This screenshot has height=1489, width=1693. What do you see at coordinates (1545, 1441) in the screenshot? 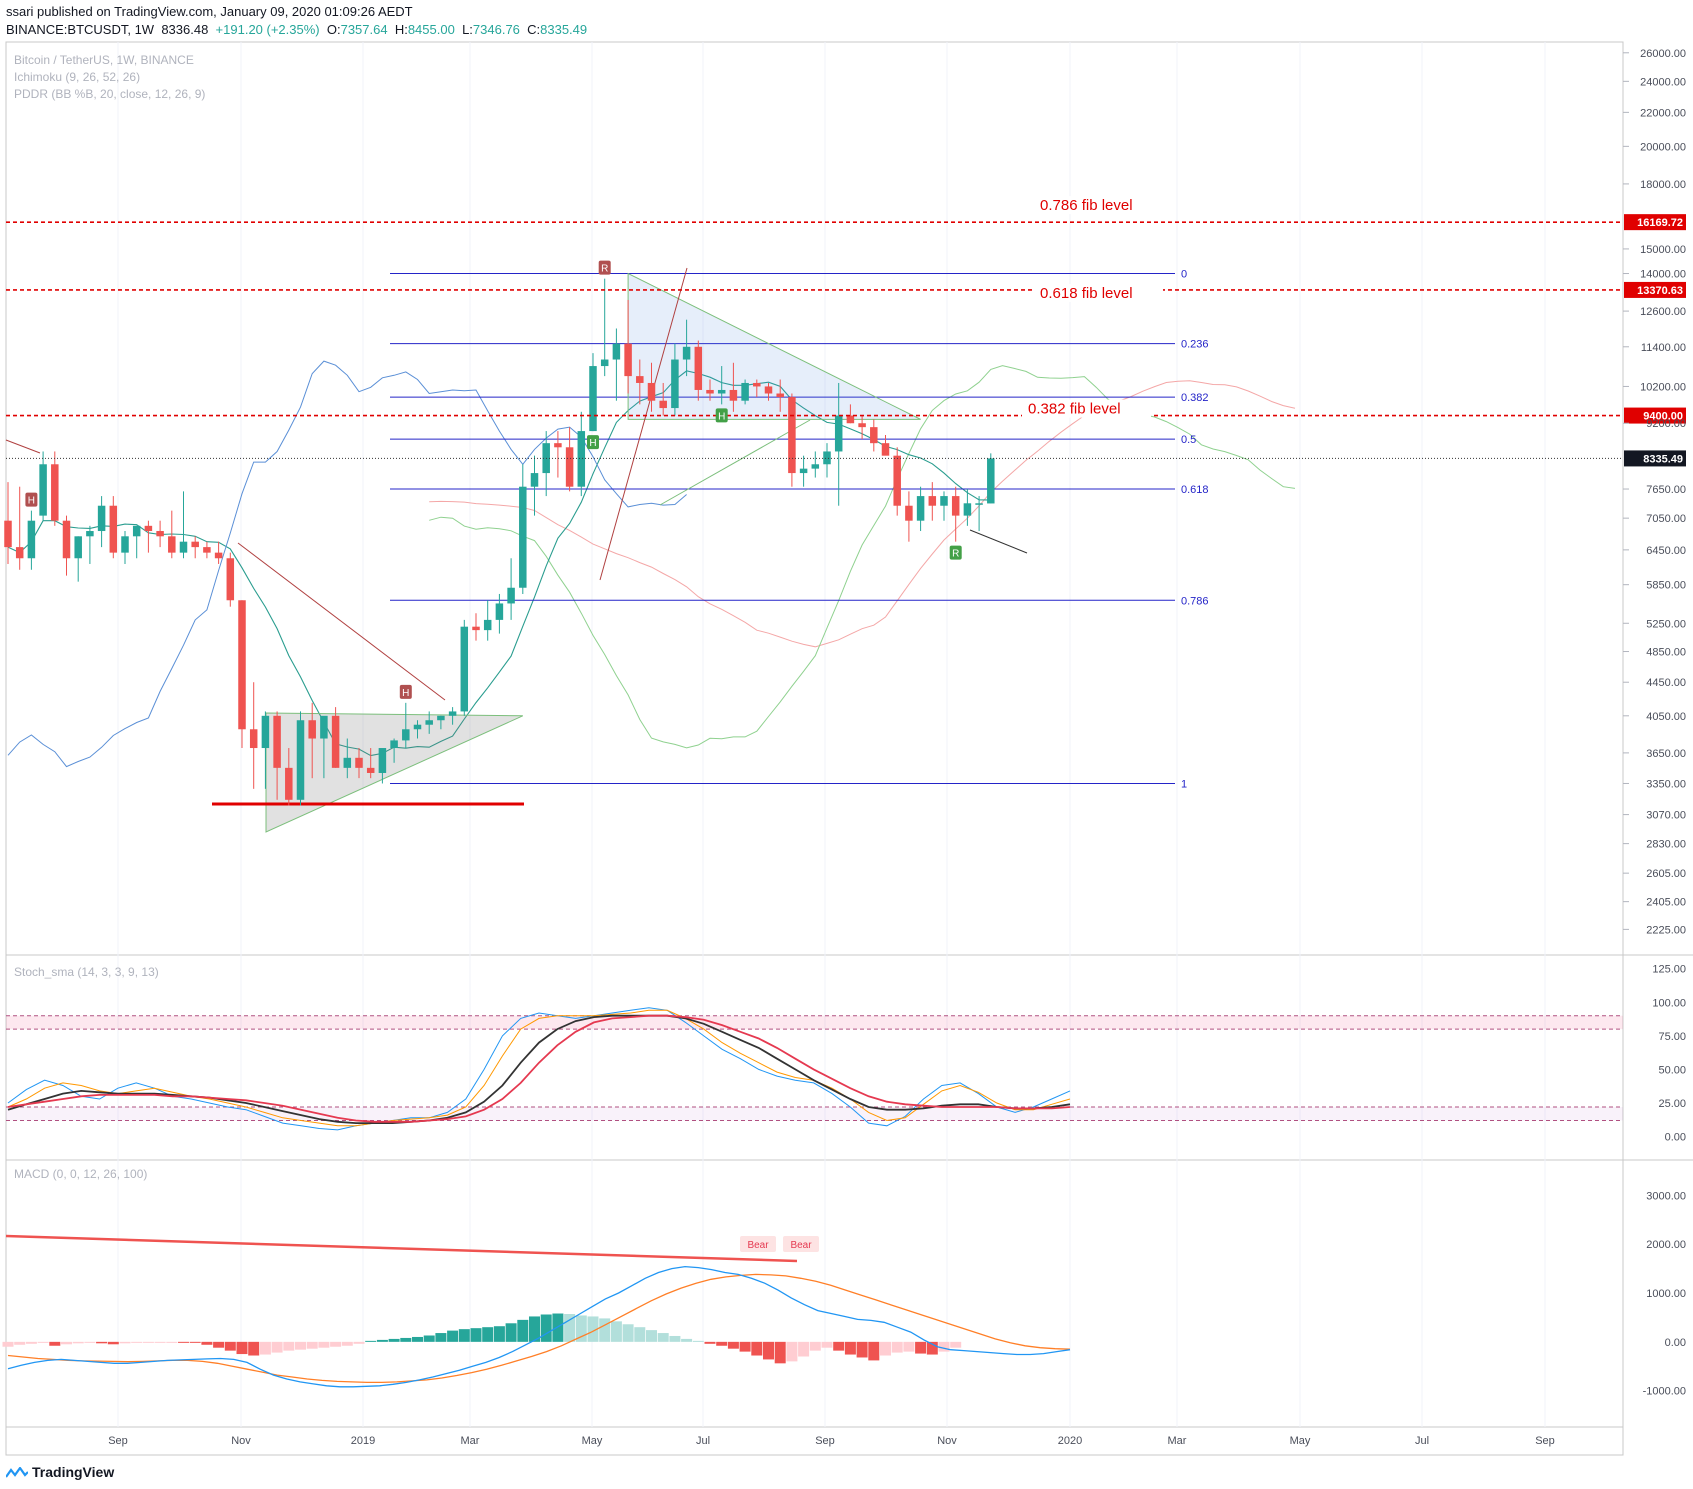
I see `time-tick-label: Sep` at bounding box center [1545, 1441].